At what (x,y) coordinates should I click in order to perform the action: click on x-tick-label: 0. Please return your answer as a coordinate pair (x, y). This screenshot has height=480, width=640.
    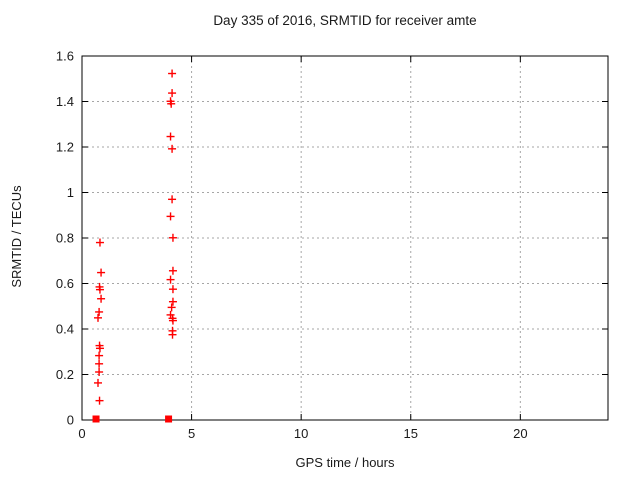
    Looking at the image, I should click on (81, 433).